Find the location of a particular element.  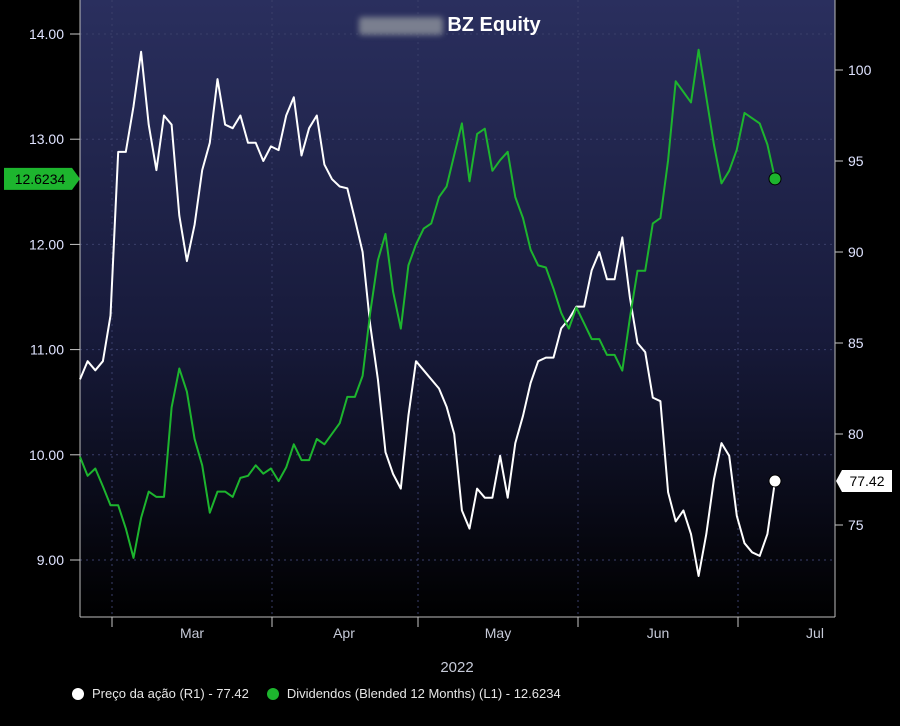

price-end-marker is located at coordinates (775, 481).